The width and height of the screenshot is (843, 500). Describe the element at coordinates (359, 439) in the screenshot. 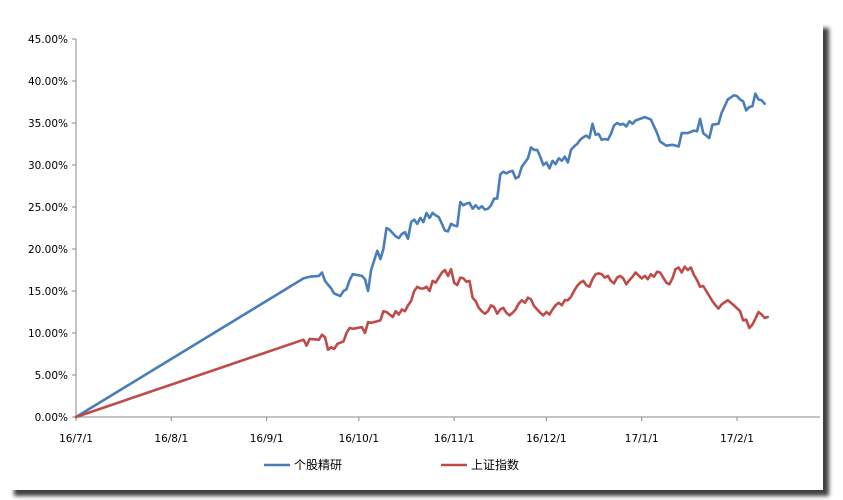

I see `x-tick-label: 16/10/1` at that location.